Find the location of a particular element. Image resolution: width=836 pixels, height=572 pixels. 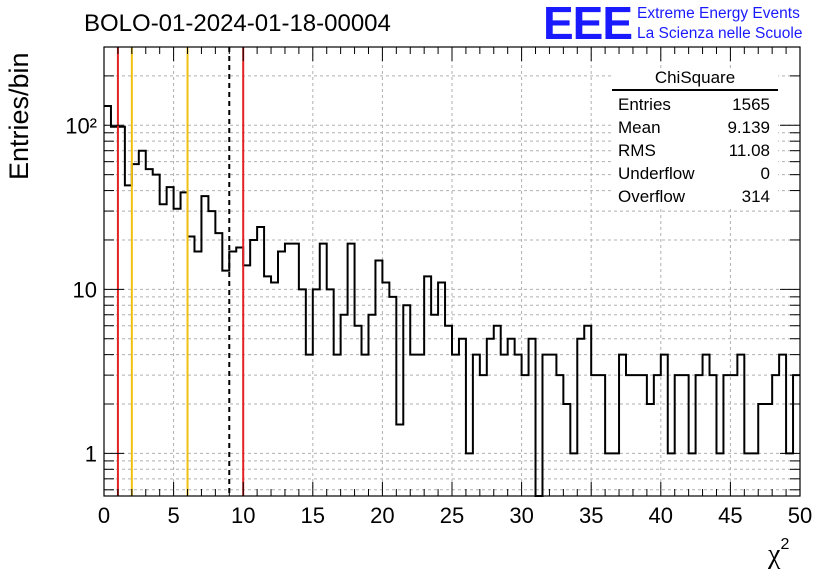

stats-label: RMS is located at coordinates (637, 150).